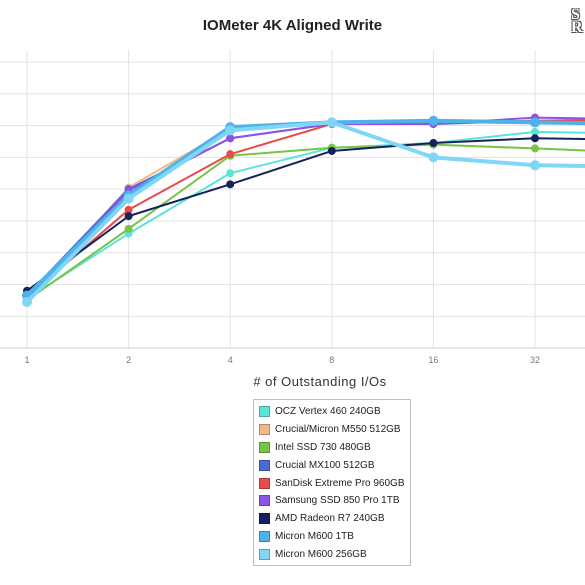 The image size is (585, 585). I want to click on x-tick-label: 16, so click(433, 360).